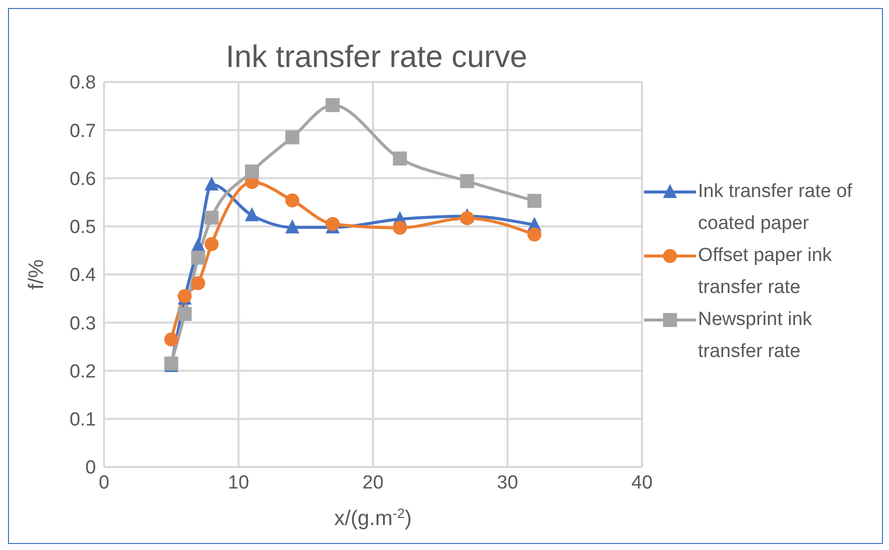 This screenshot has width=889, height=550. What do you see at coordinates (377, 56) in the screenshot?
I see `chart-title: Ink transfer rate curve` at bounding box center [377, 56].